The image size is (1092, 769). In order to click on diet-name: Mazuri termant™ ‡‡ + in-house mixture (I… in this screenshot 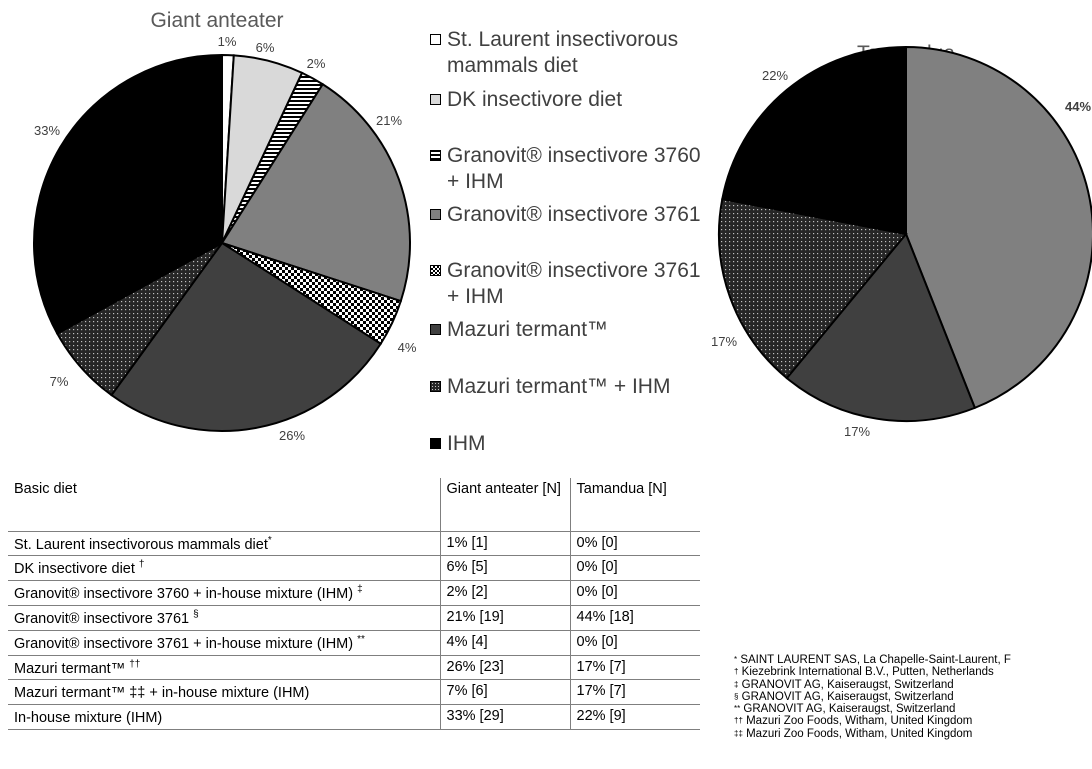, I will do `click(162, 693)`.